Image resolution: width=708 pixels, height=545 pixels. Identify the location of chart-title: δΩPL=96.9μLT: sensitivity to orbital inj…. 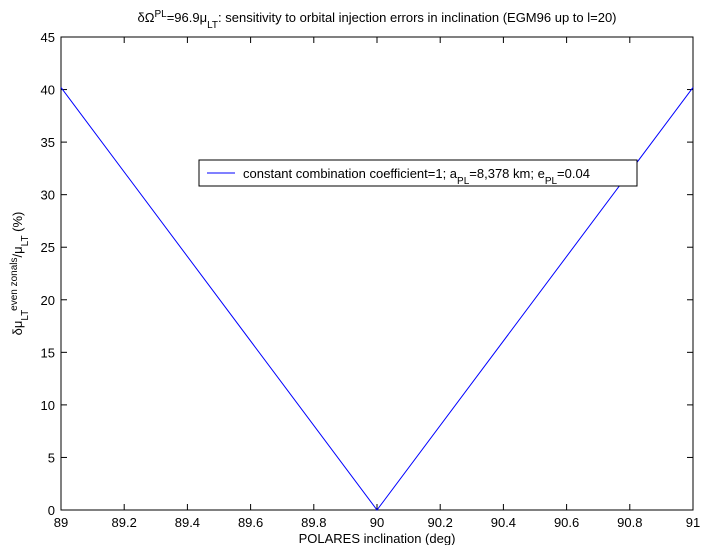
(376, 20).